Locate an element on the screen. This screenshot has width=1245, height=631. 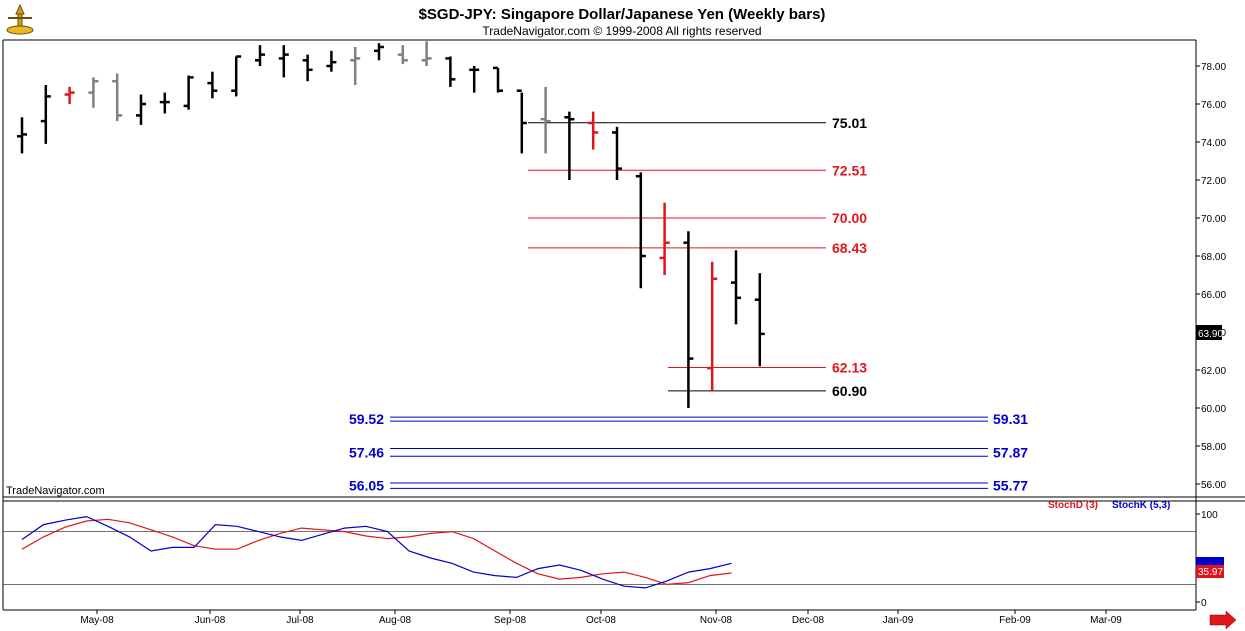
price-tick-label: 60.00 is located at coordinates (1213, 409).